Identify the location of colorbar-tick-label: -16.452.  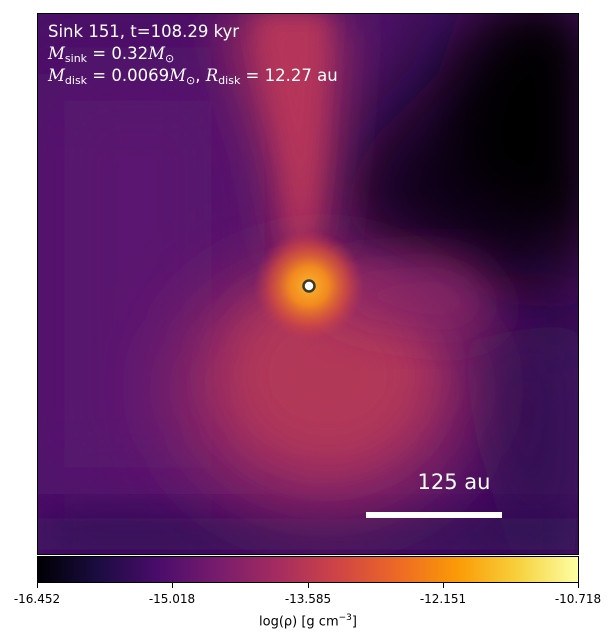
(37, 599).